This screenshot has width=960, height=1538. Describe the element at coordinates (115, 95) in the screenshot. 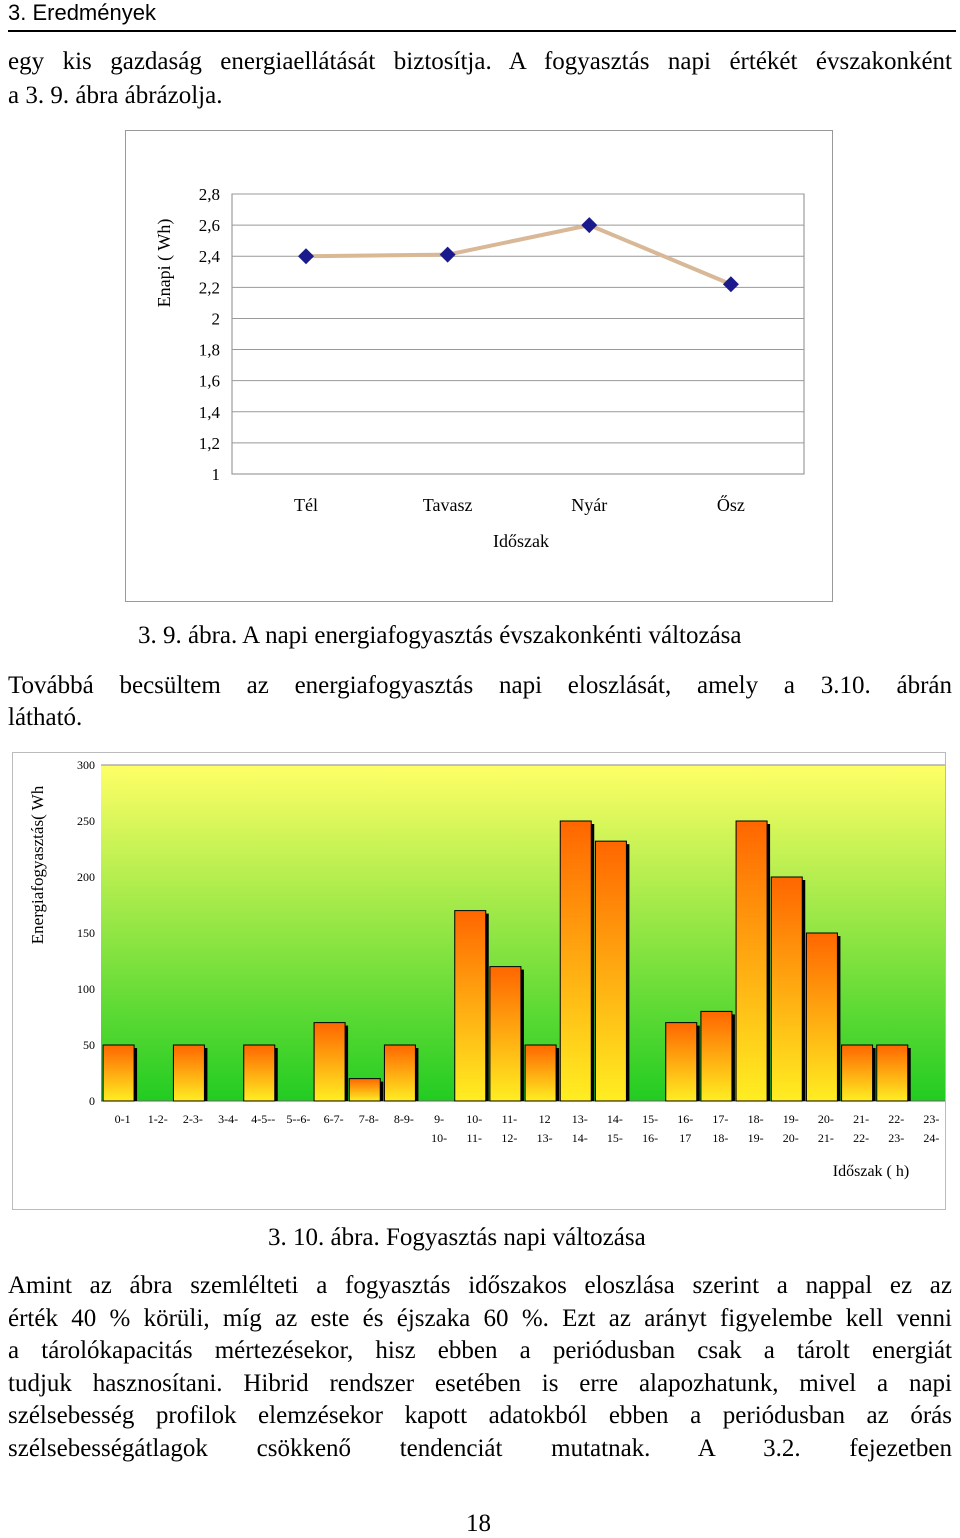

I see `paragraph-1-line-2: a 3. 9. ábra ábrázolja.` at that location.